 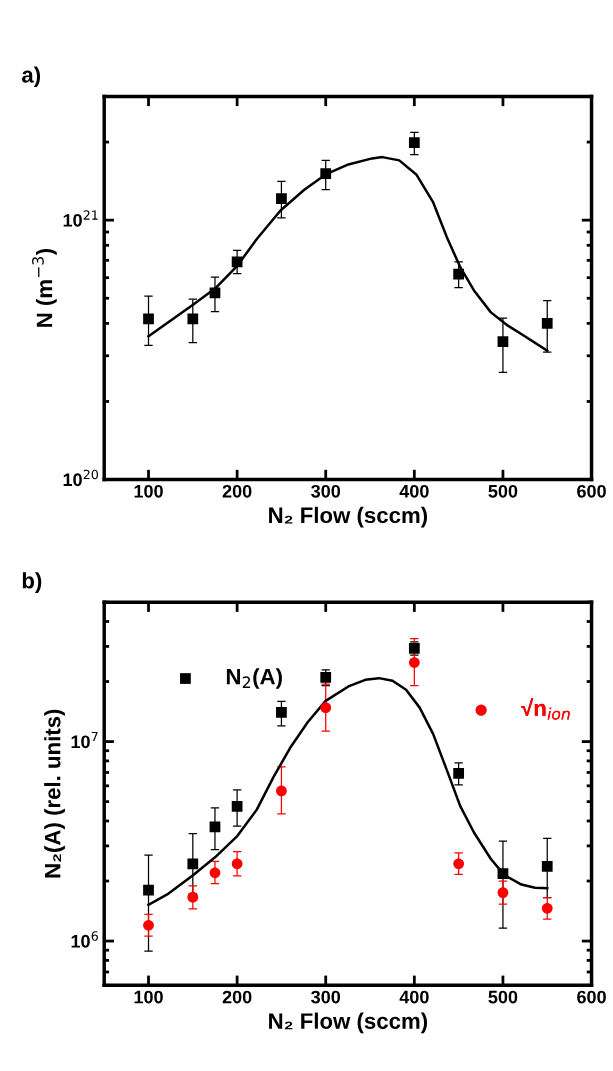 I want to click on y-tick-label: 10$^{21}$, so click(x=80, y=218).